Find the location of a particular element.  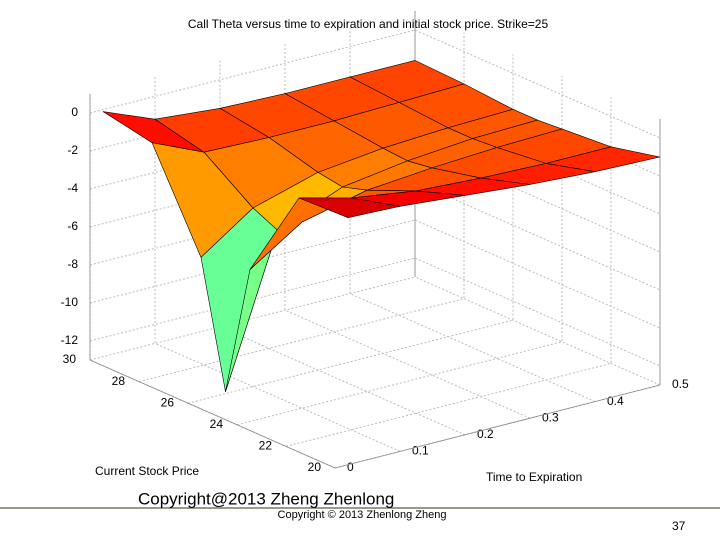

y-tick-label: 22 is located at coordinates (266, 446).